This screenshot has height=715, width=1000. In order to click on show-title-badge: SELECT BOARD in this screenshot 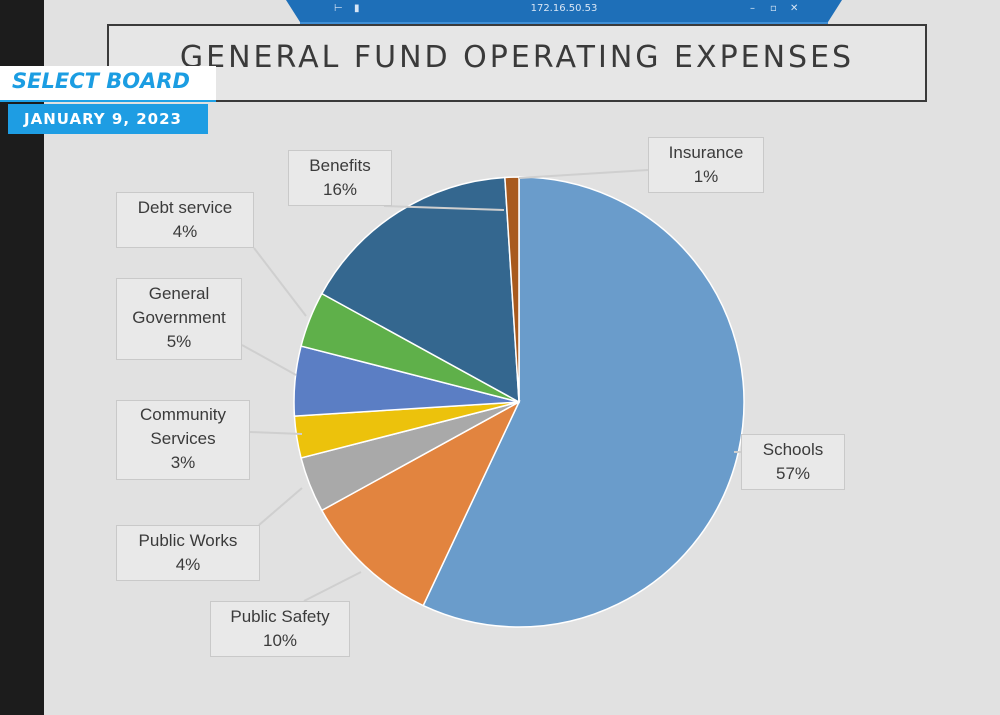, I will do `click(108, 84)`.